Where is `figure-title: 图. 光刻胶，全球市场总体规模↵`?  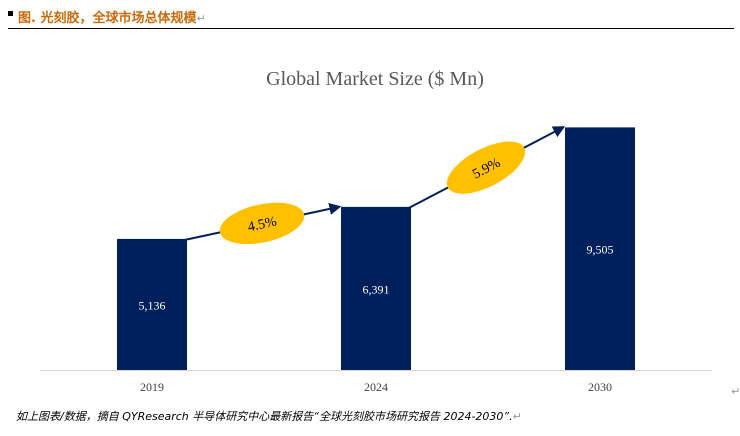 figure-title: 图. 光刻胶，全球市场总体规模↵ is located at coordinates (112, 16).